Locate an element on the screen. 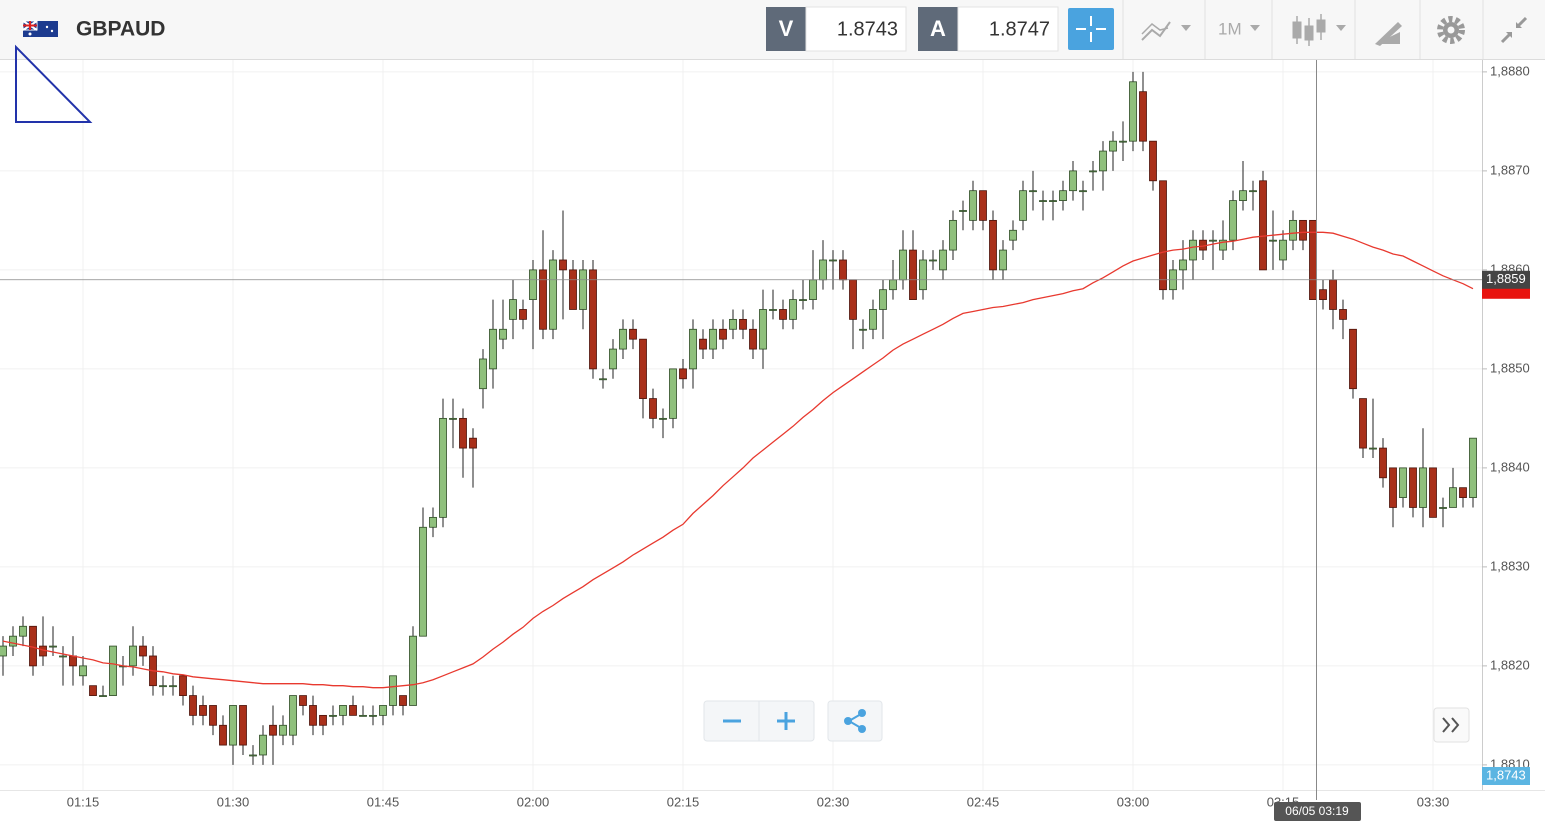 The image size is (1545, 828). indicators-button is located at coordinates (1166, 31).